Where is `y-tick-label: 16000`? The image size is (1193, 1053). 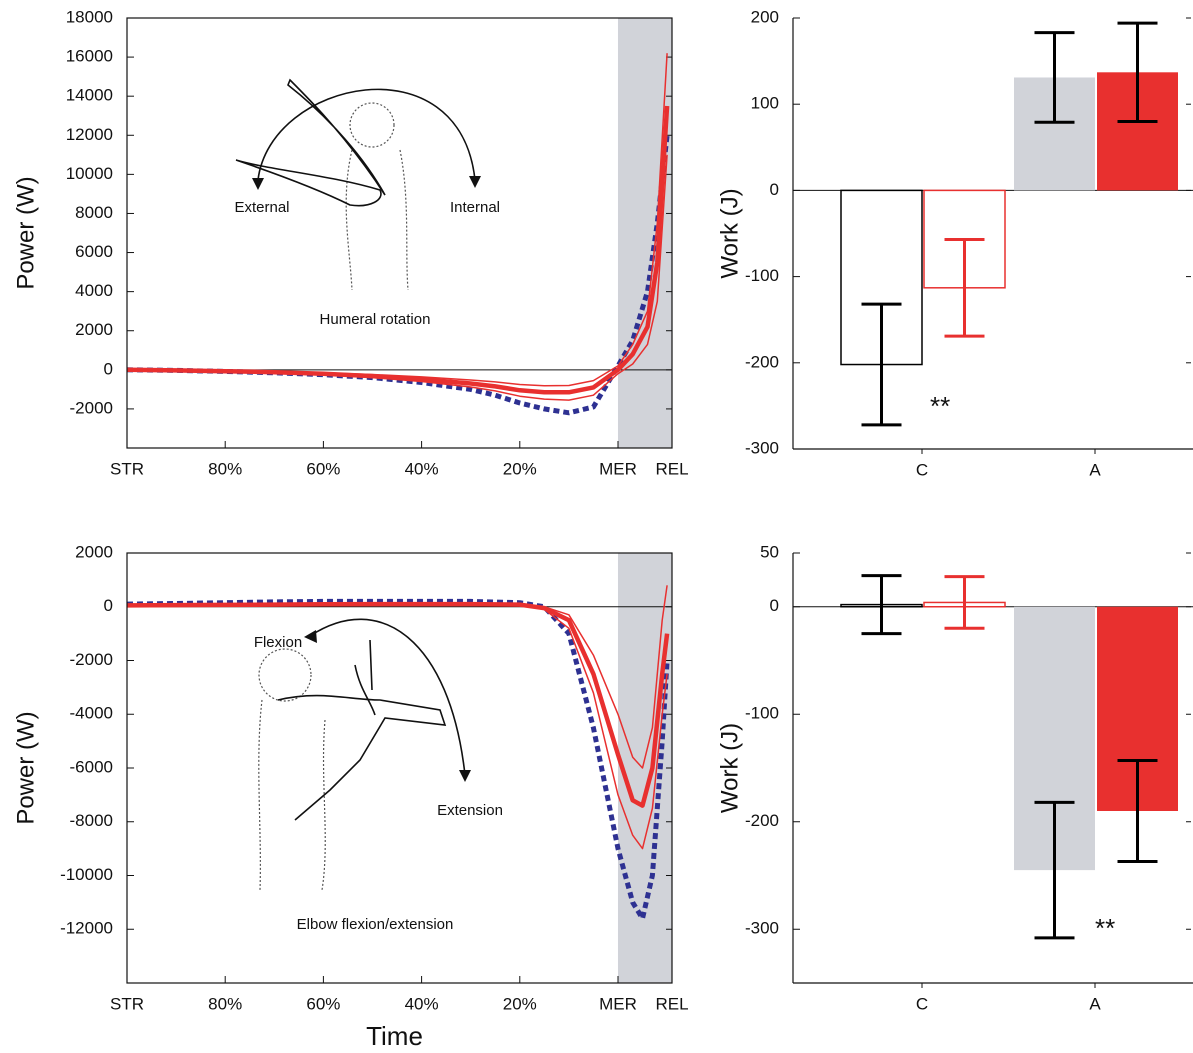
y-tick-label: 16000 is located at coordinates (89, 56).